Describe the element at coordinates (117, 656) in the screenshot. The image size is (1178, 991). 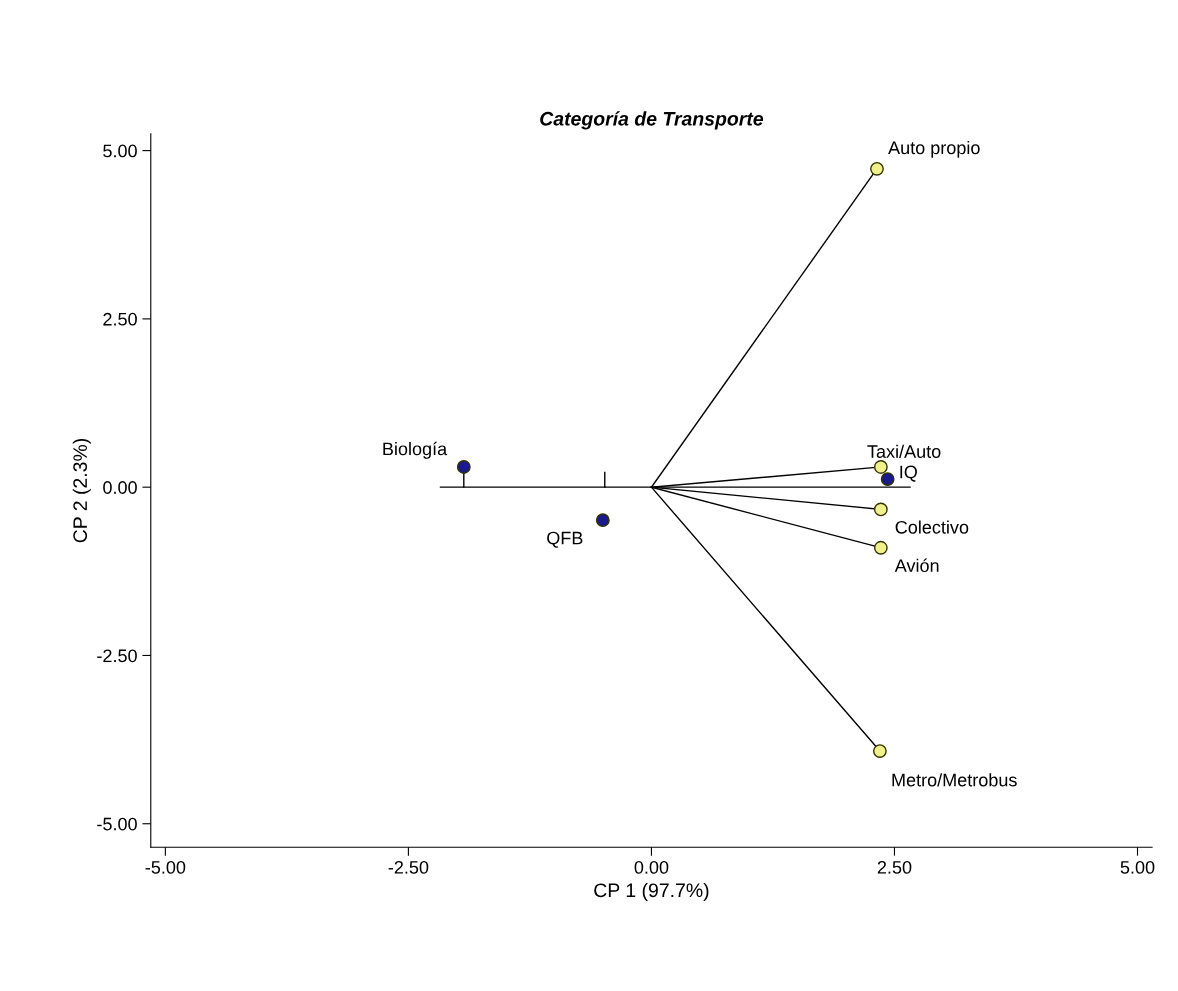
I see `y-tick-label: -2.50` at that location.